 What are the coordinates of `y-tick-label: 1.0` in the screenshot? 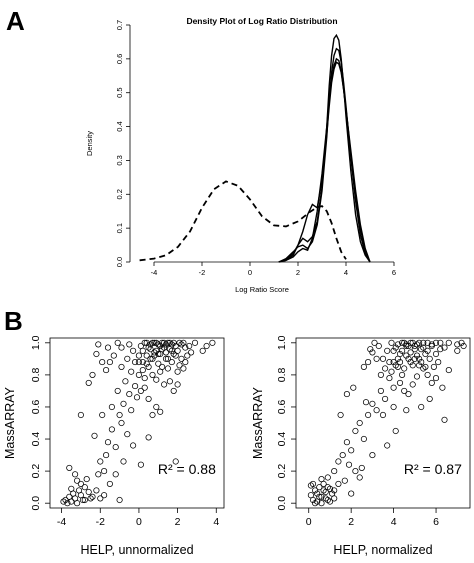 It's located at (36, 342).